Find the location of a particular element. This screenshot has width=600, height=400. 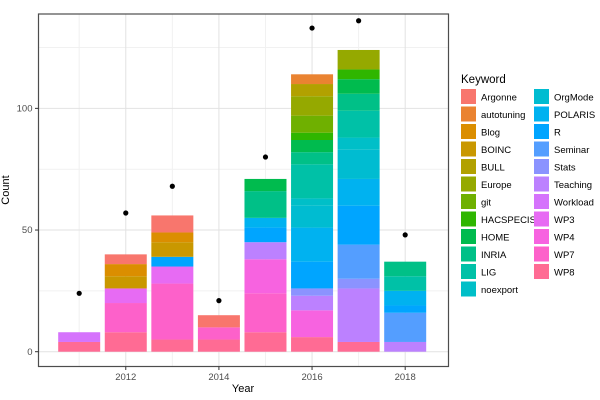

legend-swatch-R is located at coordinates (541, 131).